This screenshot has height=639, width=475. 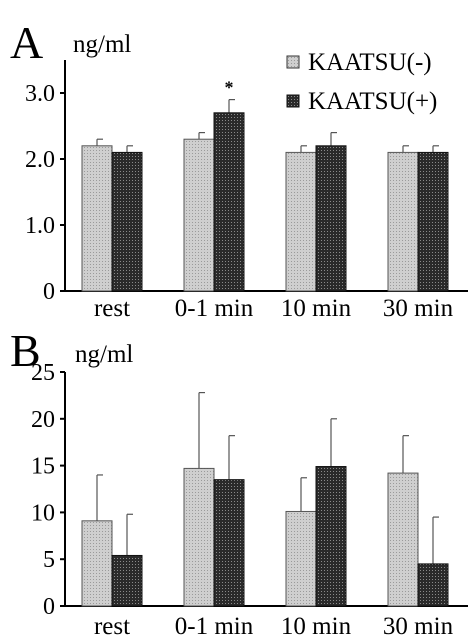 What do you see at coordinates (40, 160) in the screenshot?
I see `panel-a-y-tick-label: 2.0` at bounding box center [40, 160].